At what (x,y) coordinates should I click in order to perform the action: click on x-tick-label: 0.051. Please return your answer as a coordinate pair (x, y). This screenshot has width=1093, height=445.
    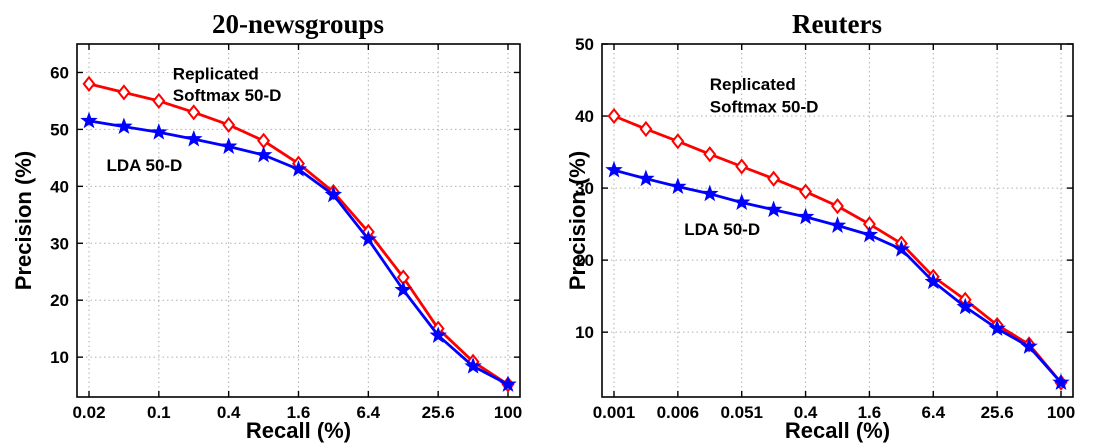
    Looking at the image, I should click on (741, 412).